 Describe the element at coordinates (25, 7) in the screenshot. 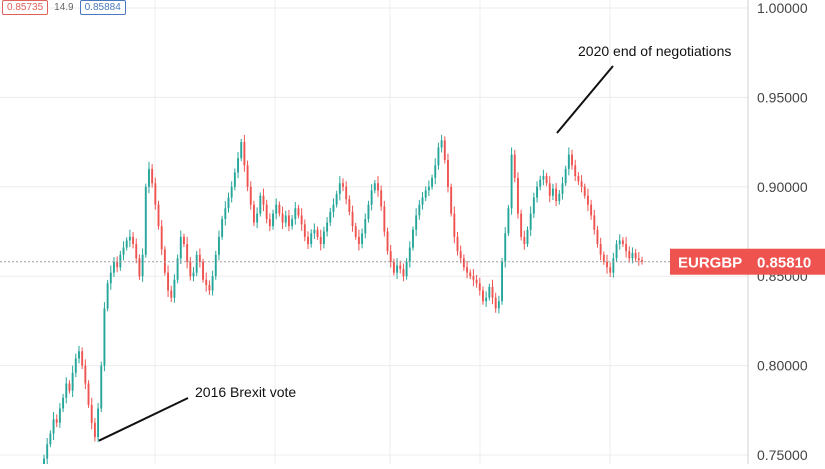

I see `bid-price-button: 0.85735` at that location.